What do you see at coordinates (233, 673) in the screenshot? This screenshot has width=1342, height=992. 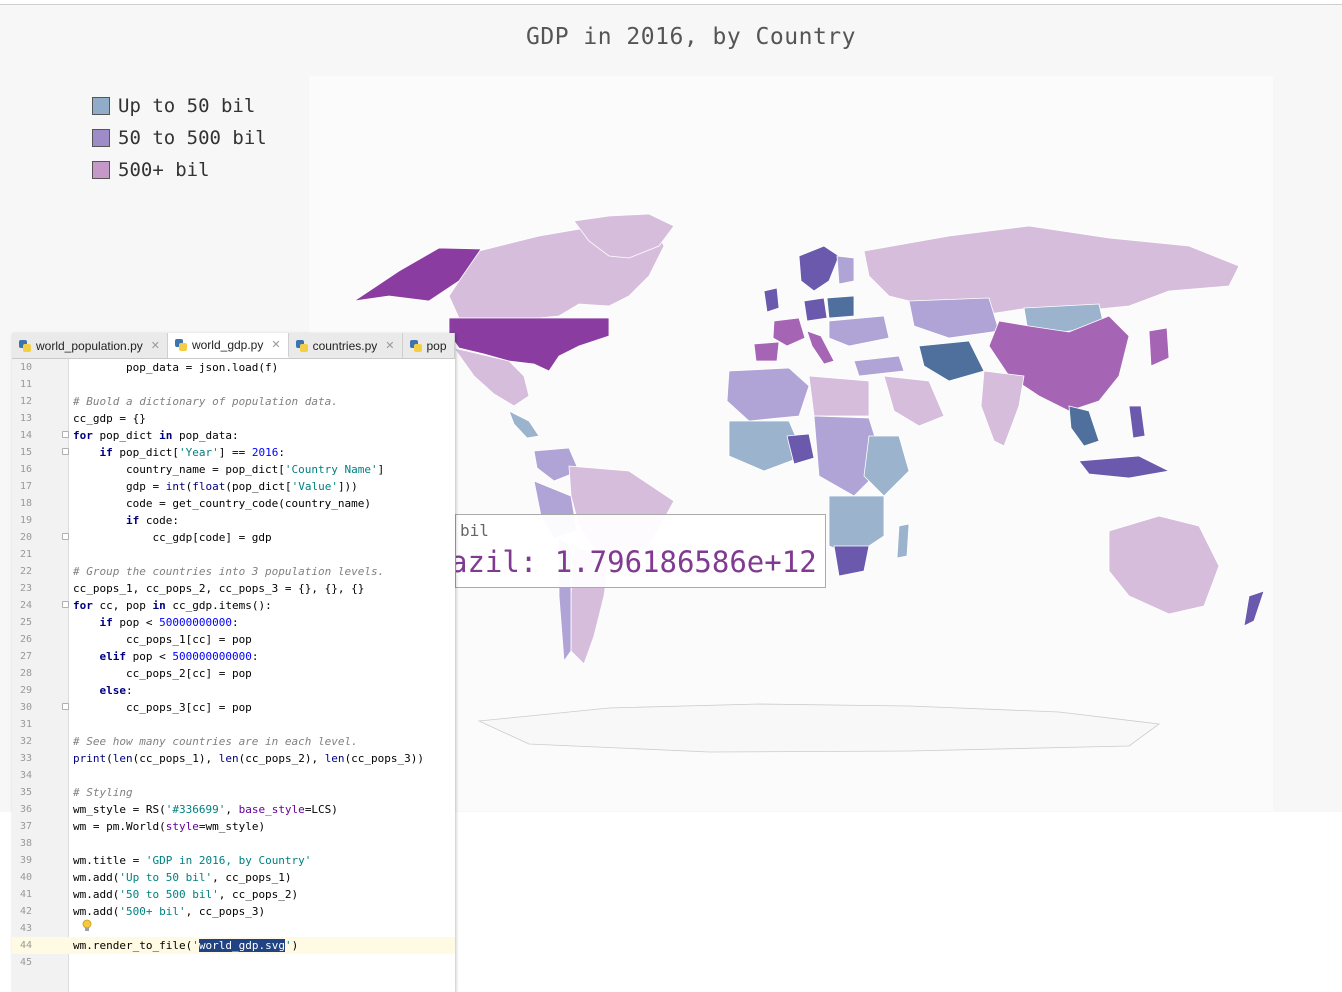 I see `code-line: 28 cc_pops_2[cc] = pop` at bounding box center [233, 673].